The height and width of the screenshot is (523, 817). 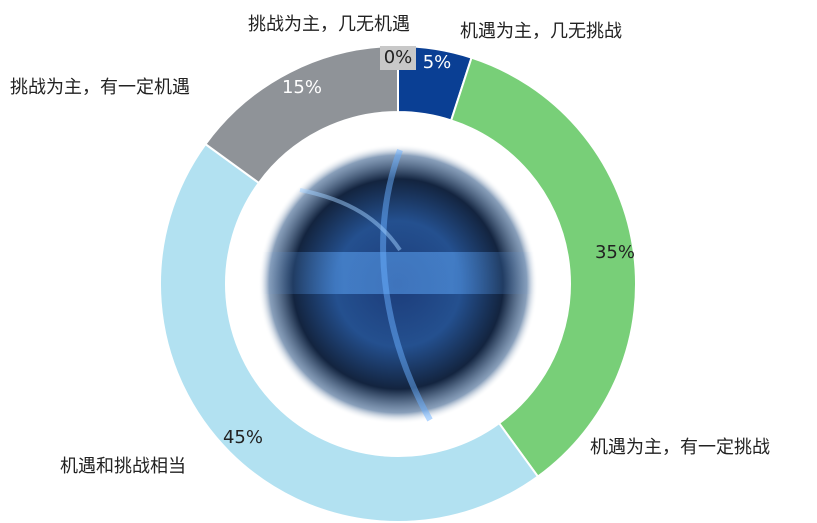 What do you see at coordinates (243, 437) in the screenshot?
I see `value-label: 45%` at bounding box center [243, 437].